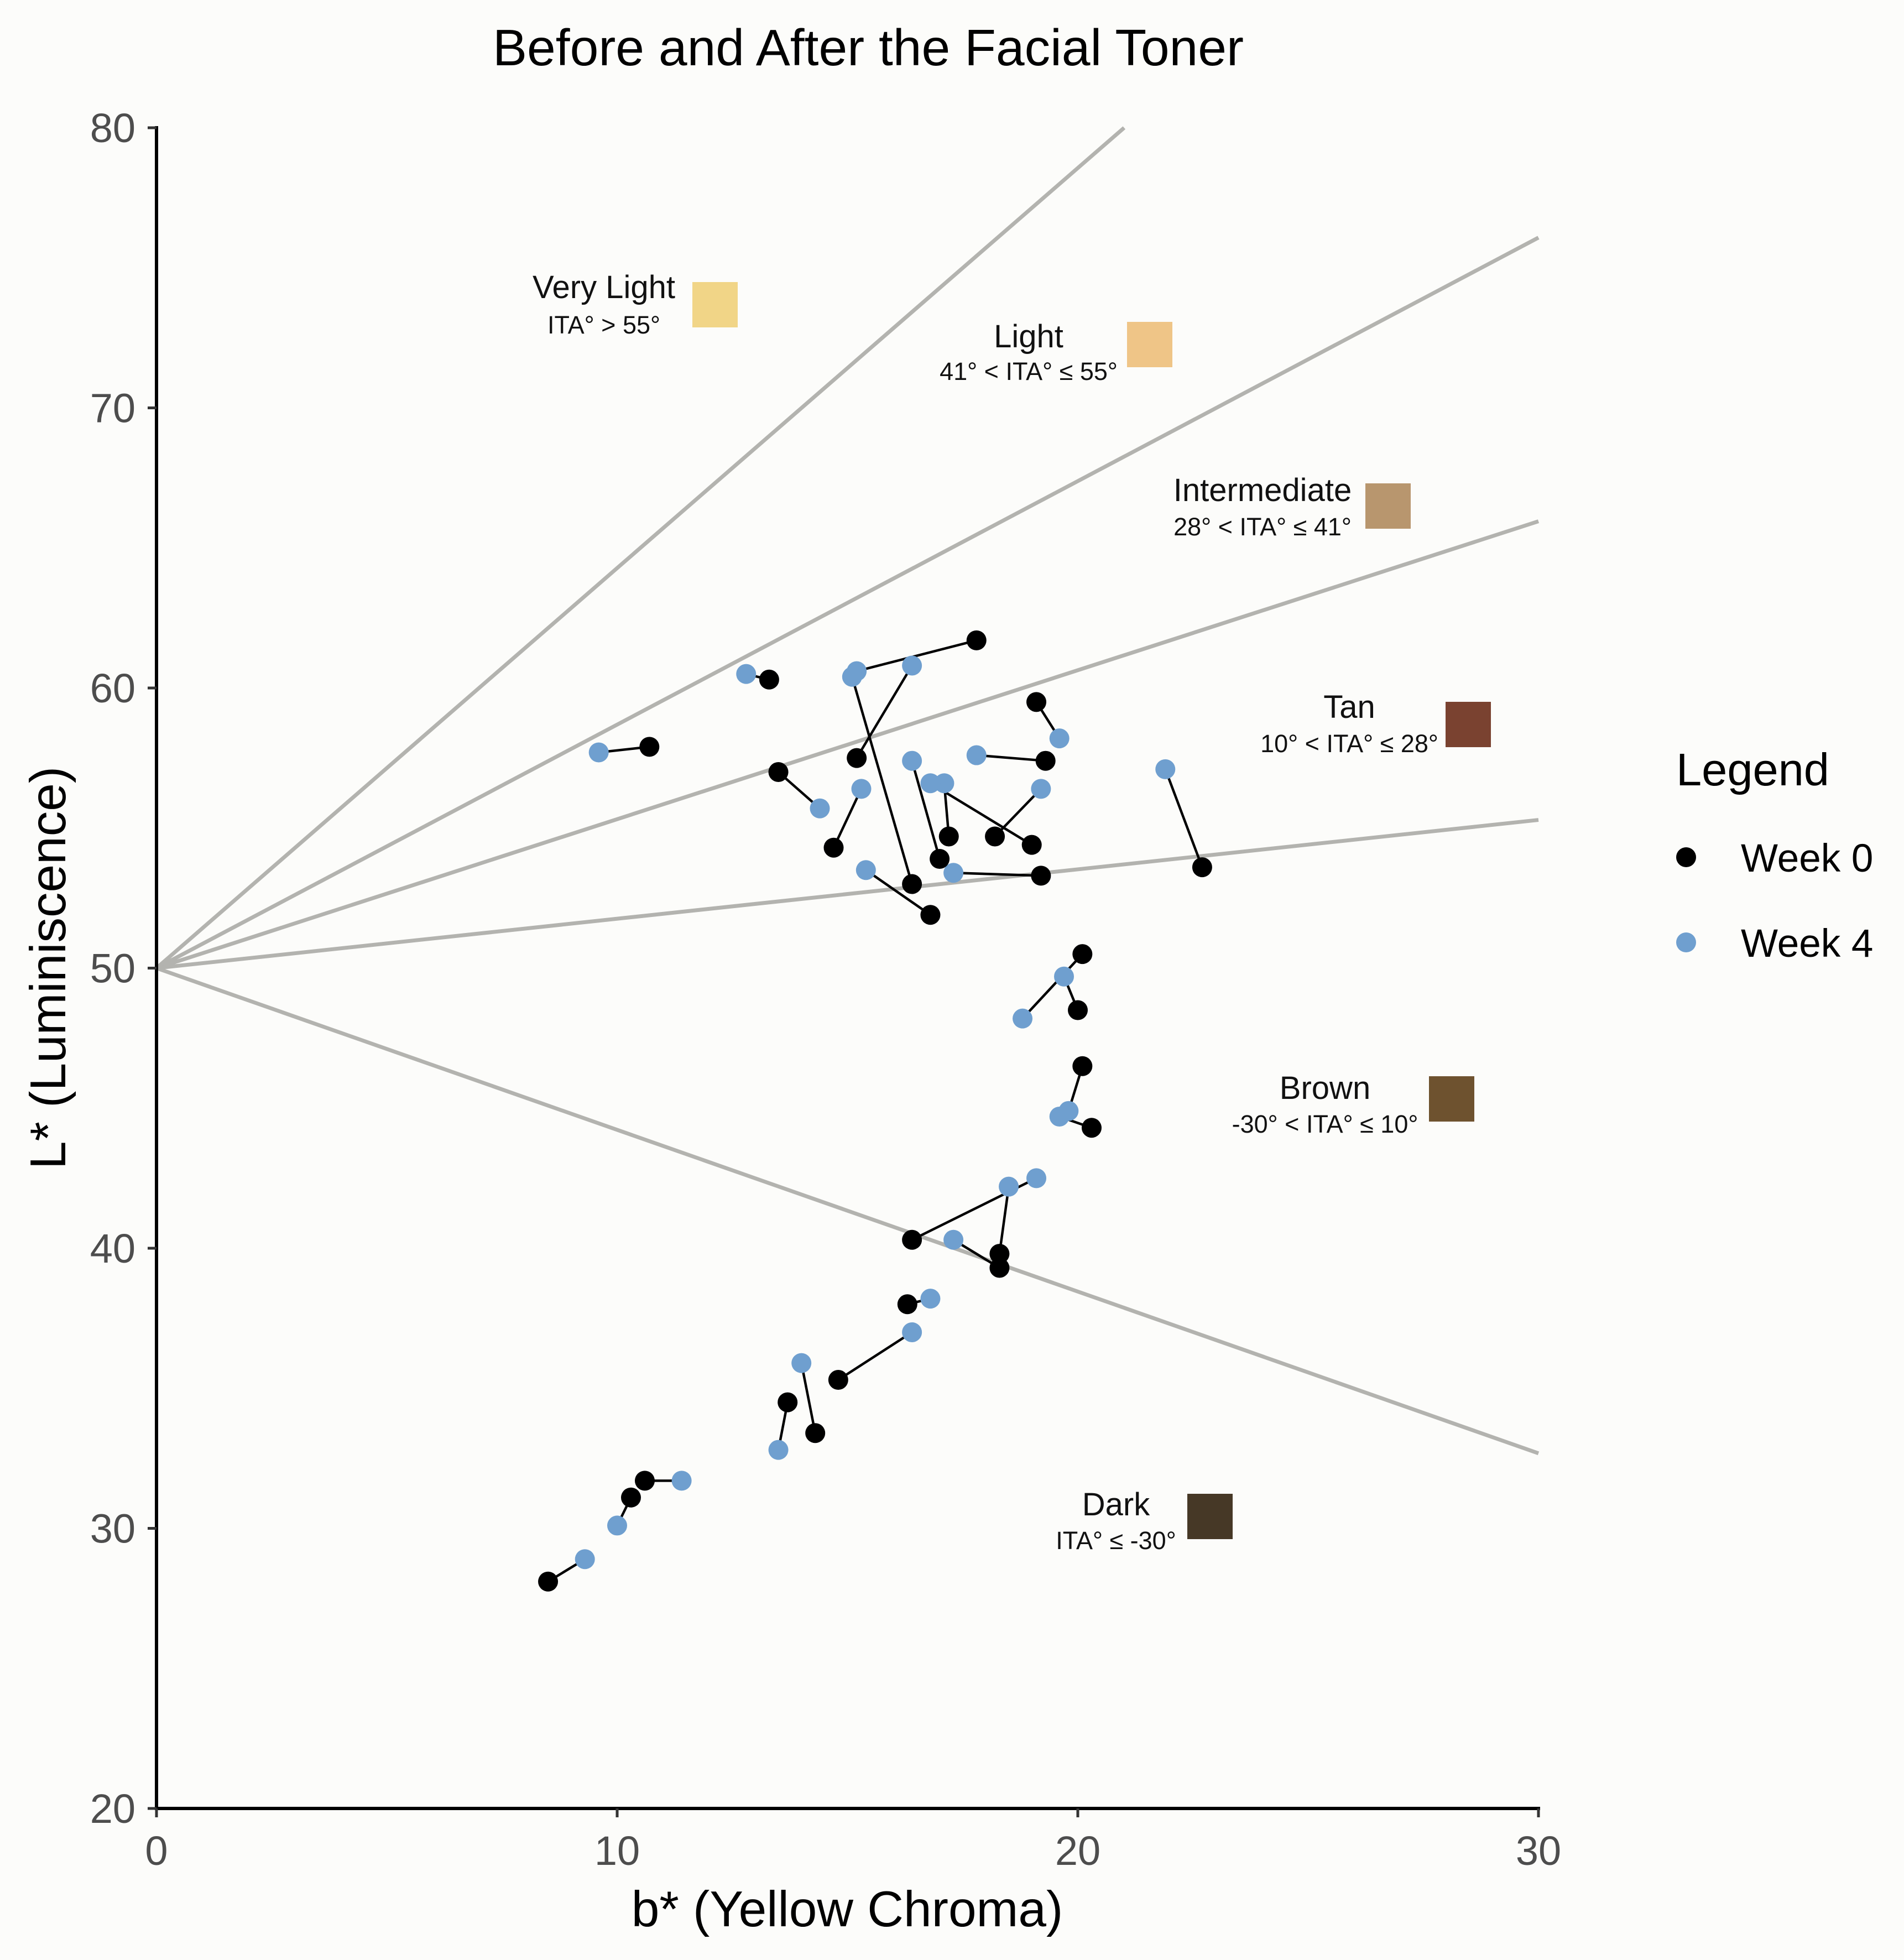  Describe the element at coordinates (1116, 1505) in the screenshot. I see `category-name: Dark` at that location.